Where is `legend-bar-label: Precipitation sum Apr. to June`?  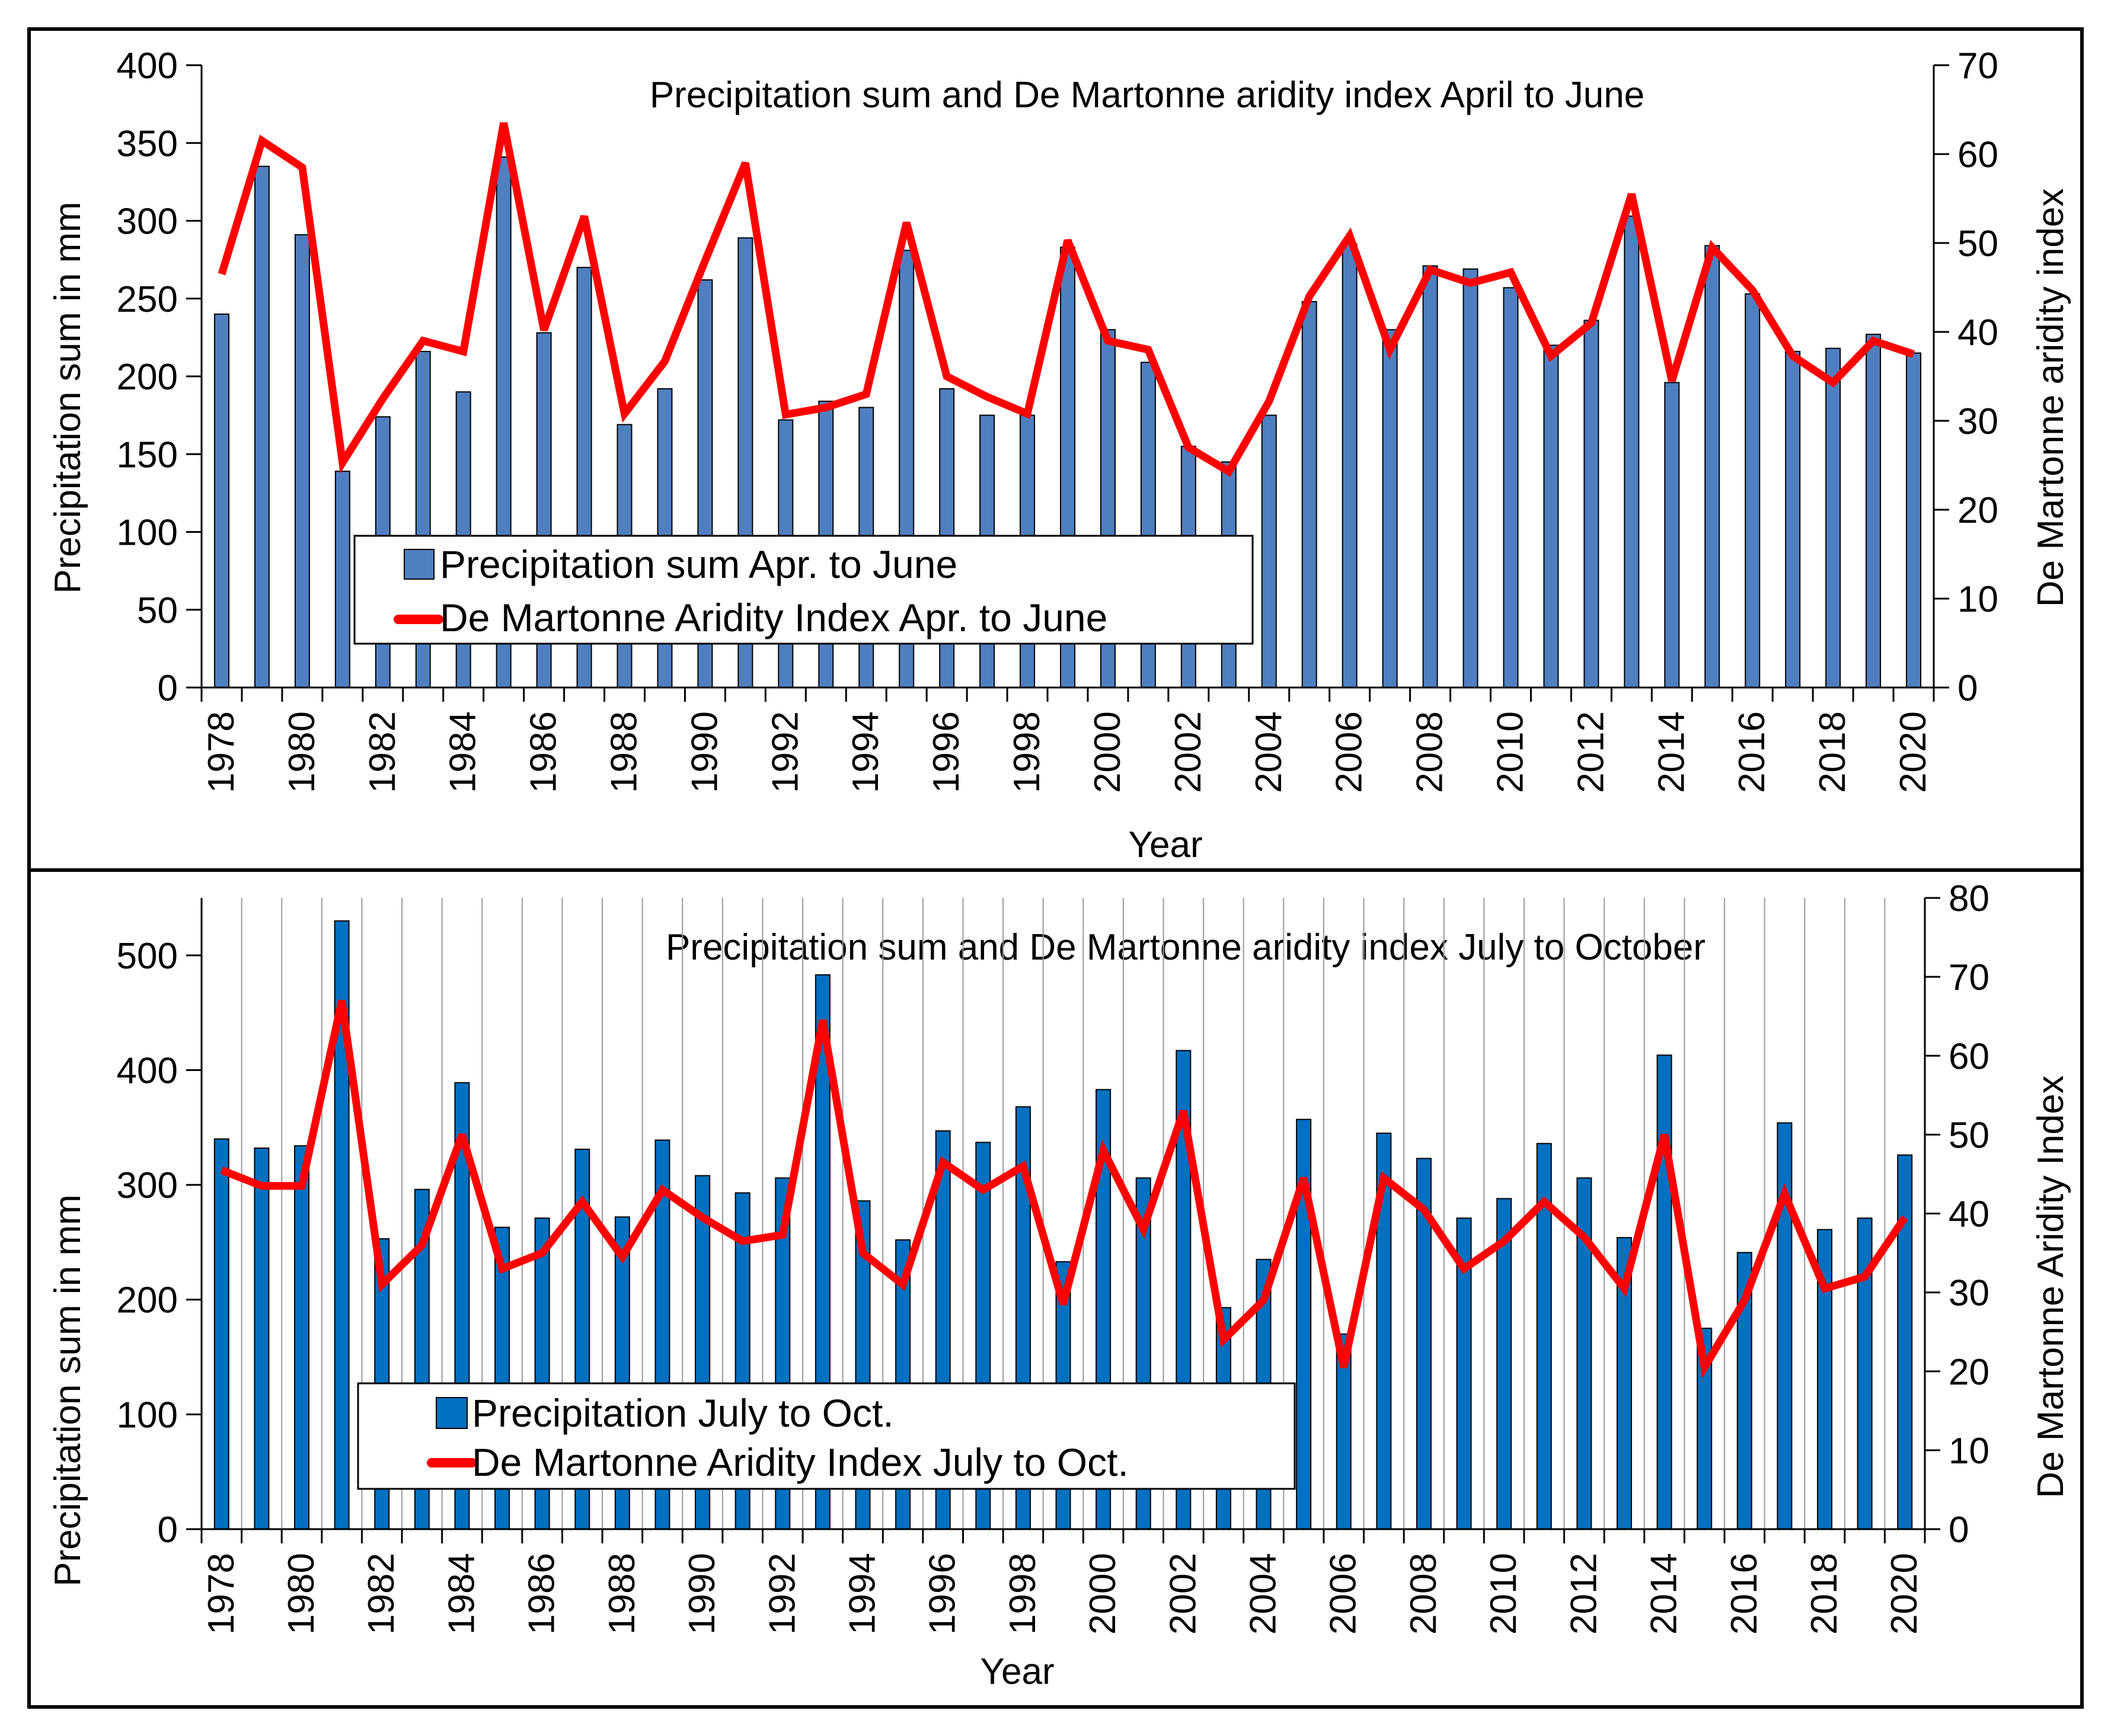 legend-bar-label: Precipitation sum Apr. to June is located at coordinates (698, 564).